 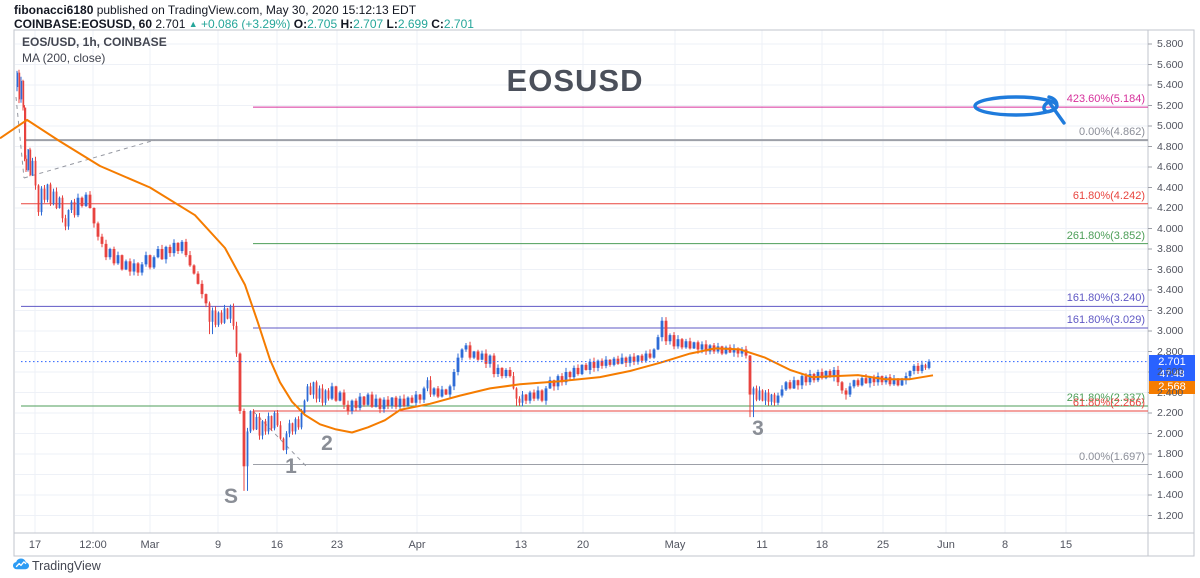 What do you see at coordinates (1170, 290) in the screenshot?
I see `price-tick-label: 3.400` at bounding box center [1170, 290].